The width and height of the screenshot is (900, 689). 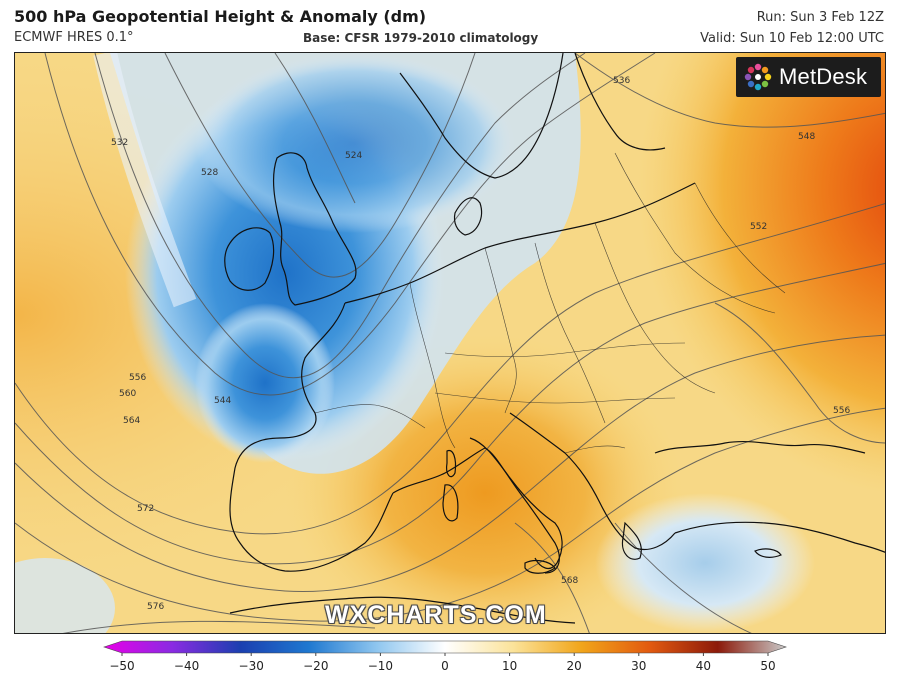 What do you see at coordinates (792, 38) in the screenshot?
I see `valid-time-label: Valid: Sun 10 Feb 12:00 UTC` at bounding box center [792, 38].